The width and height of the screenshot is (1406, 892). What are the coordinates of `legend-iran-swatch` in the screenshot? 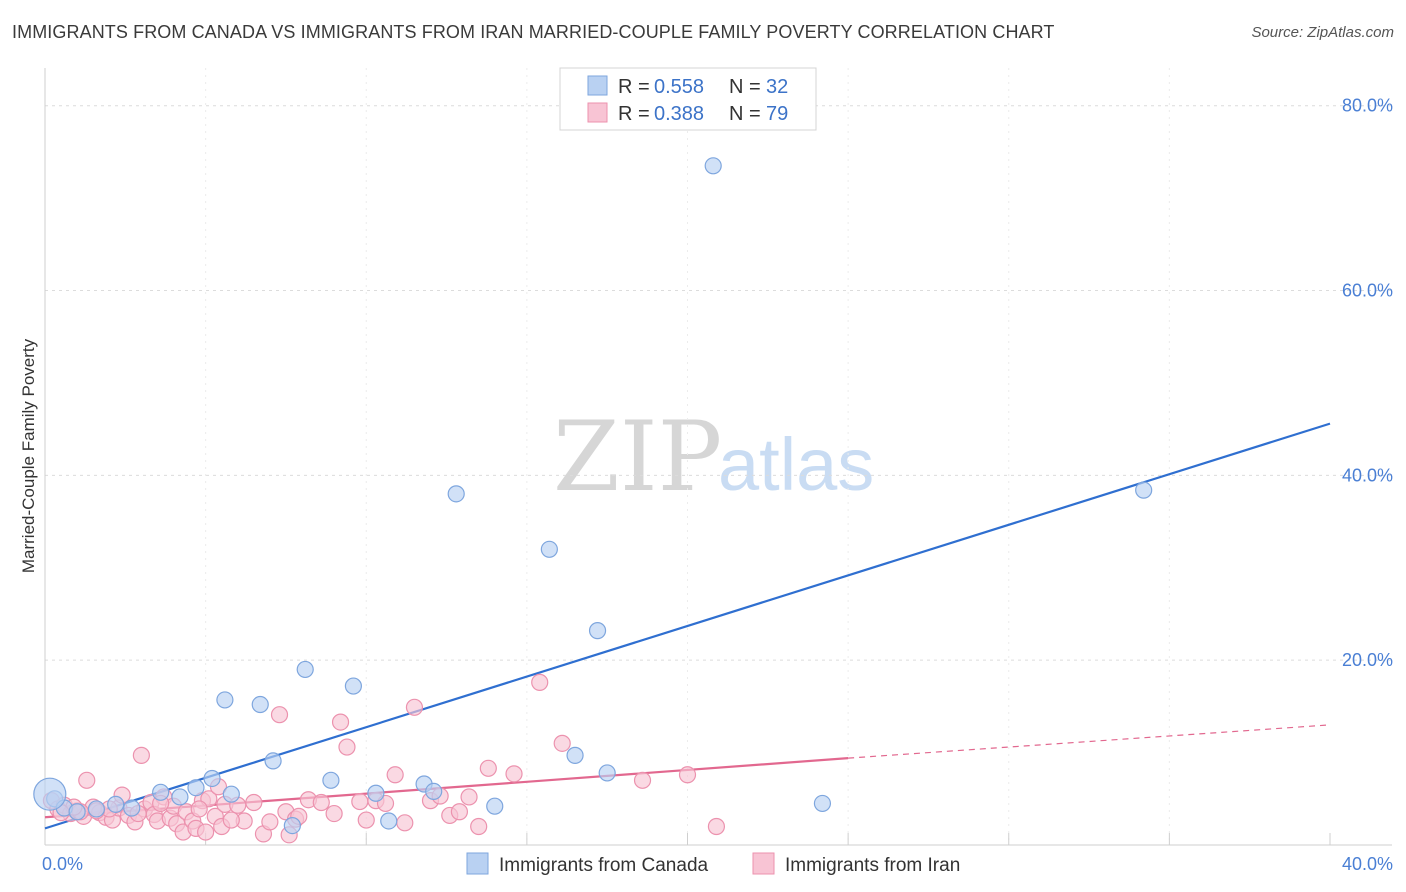 It's located at (597, 112).